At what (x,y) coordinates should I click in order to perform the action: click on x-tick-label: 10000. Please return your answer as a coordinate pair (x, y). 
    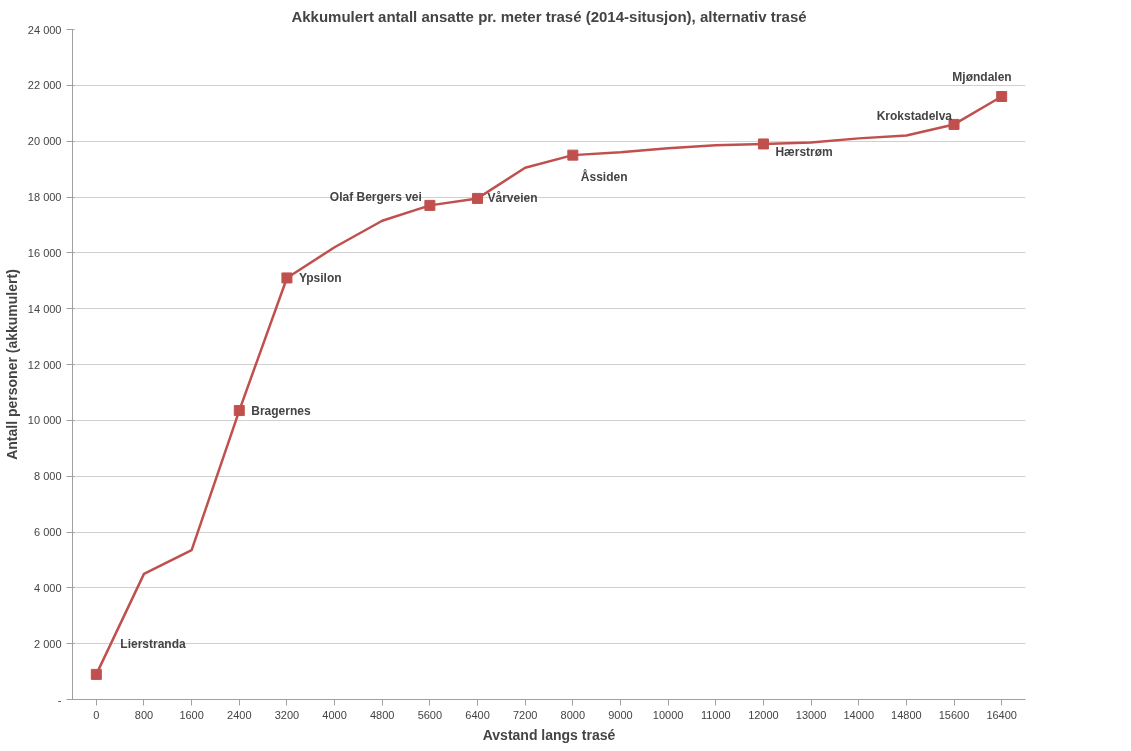
    Looking at the image, I should click on (668, 714).